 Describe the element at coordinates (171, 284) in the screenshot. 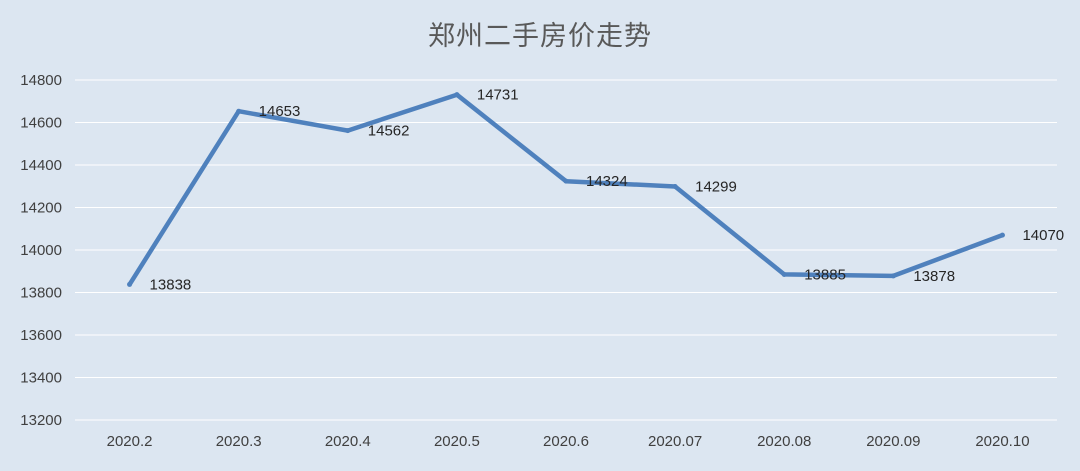

I see `data-label: 13838` at that location.